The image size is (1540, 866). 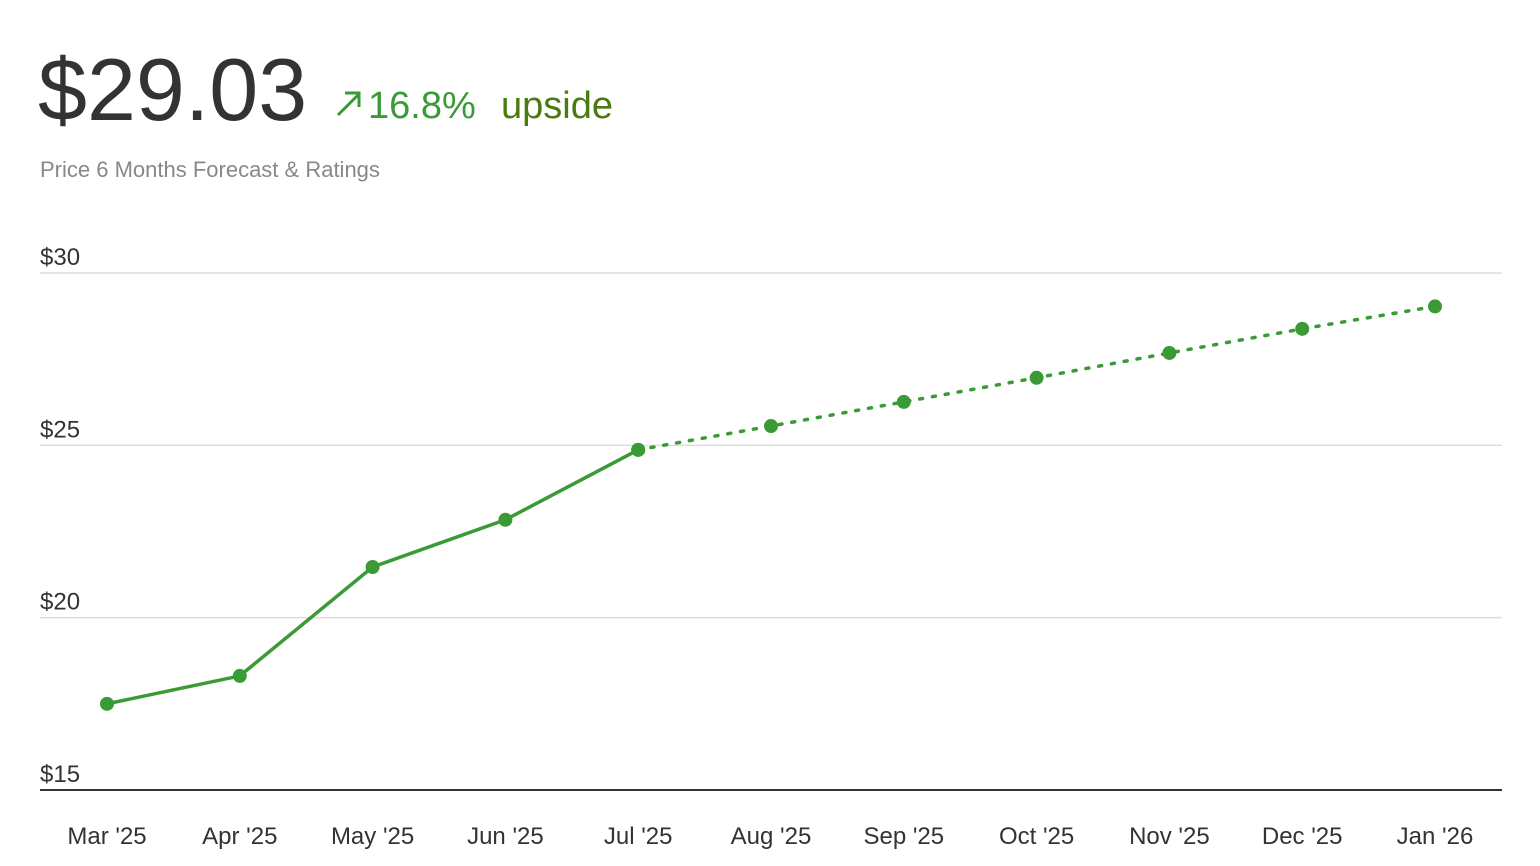 What do you see at coordinates (373, 577) in the screenshot?
I see `series-line` at bounding box center [373, 577].